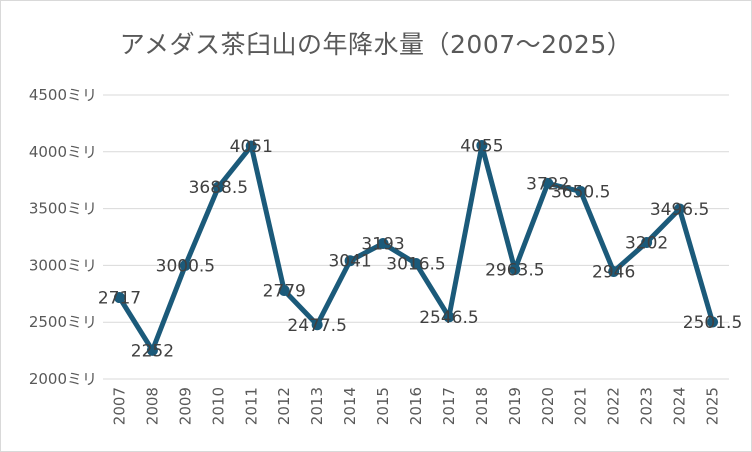 The height and width of the screenshot is (452, 752). Describe the element at coordinates (63, 152) in the screenshot. I see `y-tick-label: 4000ミリ` at that location.